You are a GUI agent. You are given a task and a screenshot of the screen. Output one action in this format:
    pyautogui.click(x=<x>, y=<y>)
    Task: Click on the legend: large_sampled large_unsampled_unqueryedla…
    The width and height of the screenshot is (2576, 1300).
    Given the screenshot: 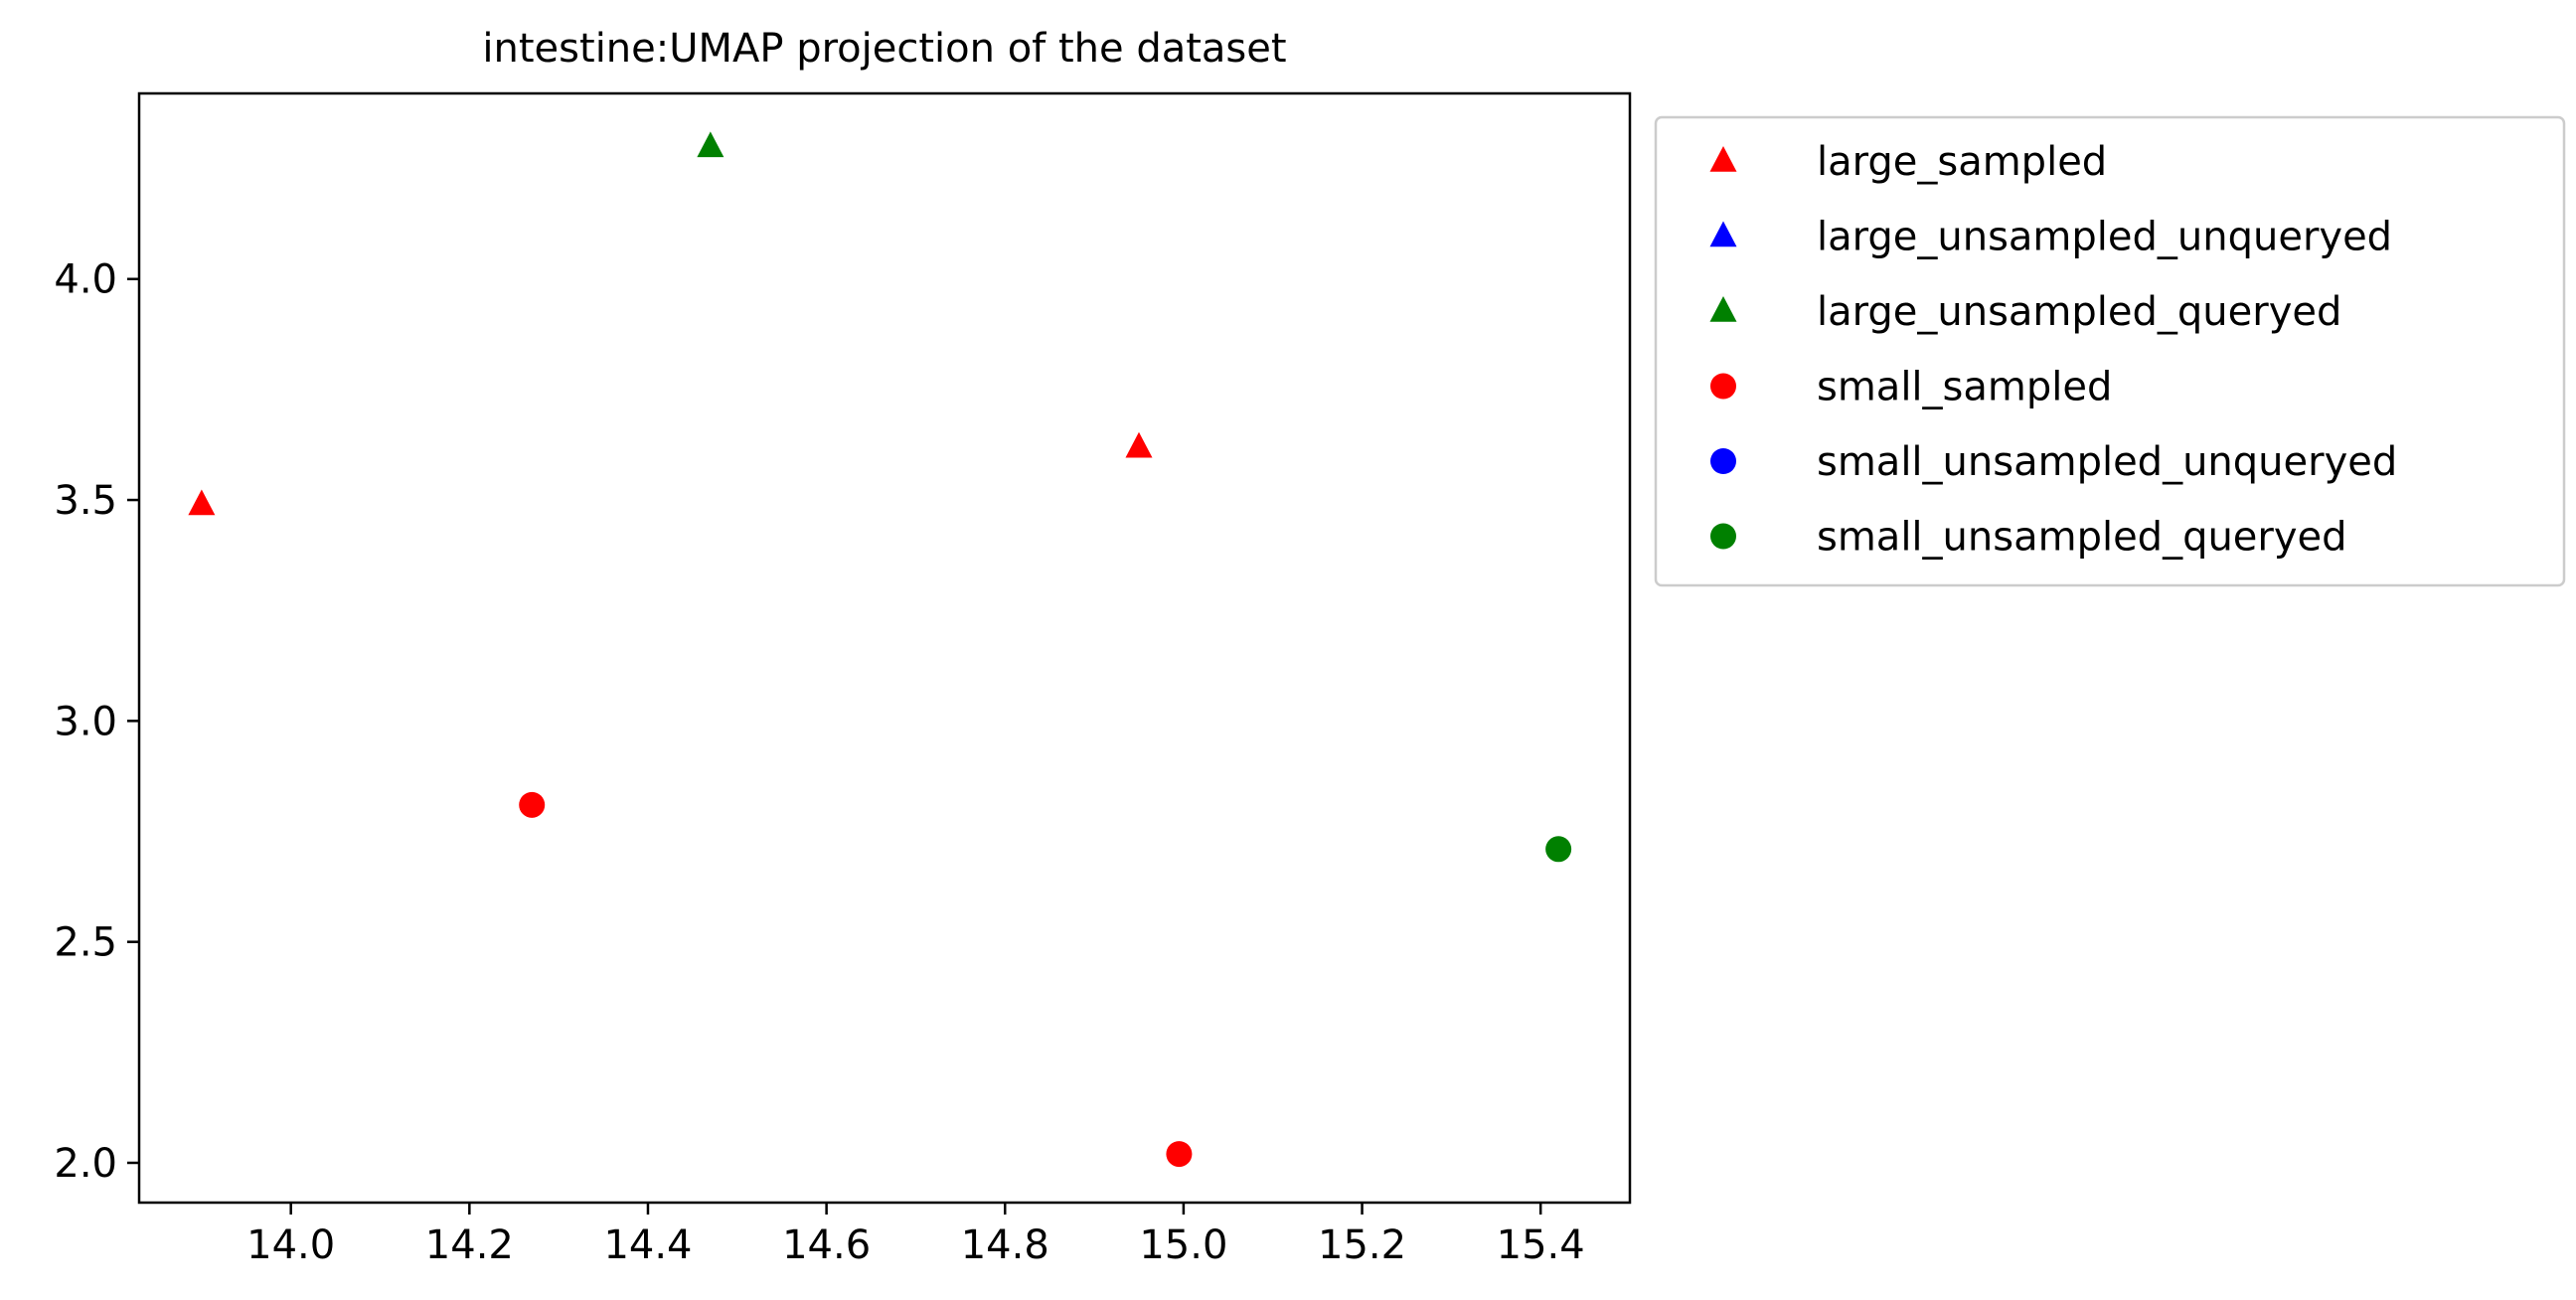 What is the action you would take?
    pyautogui.click(x=2110, y=351)
    